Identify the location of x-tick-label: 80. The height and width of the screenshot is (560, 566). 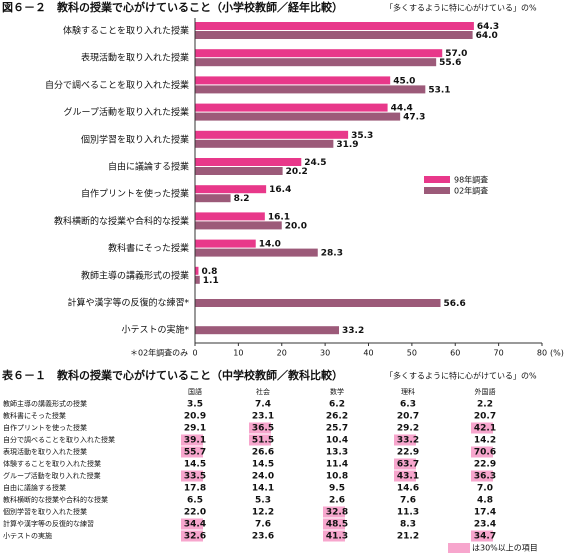
(542, 353).